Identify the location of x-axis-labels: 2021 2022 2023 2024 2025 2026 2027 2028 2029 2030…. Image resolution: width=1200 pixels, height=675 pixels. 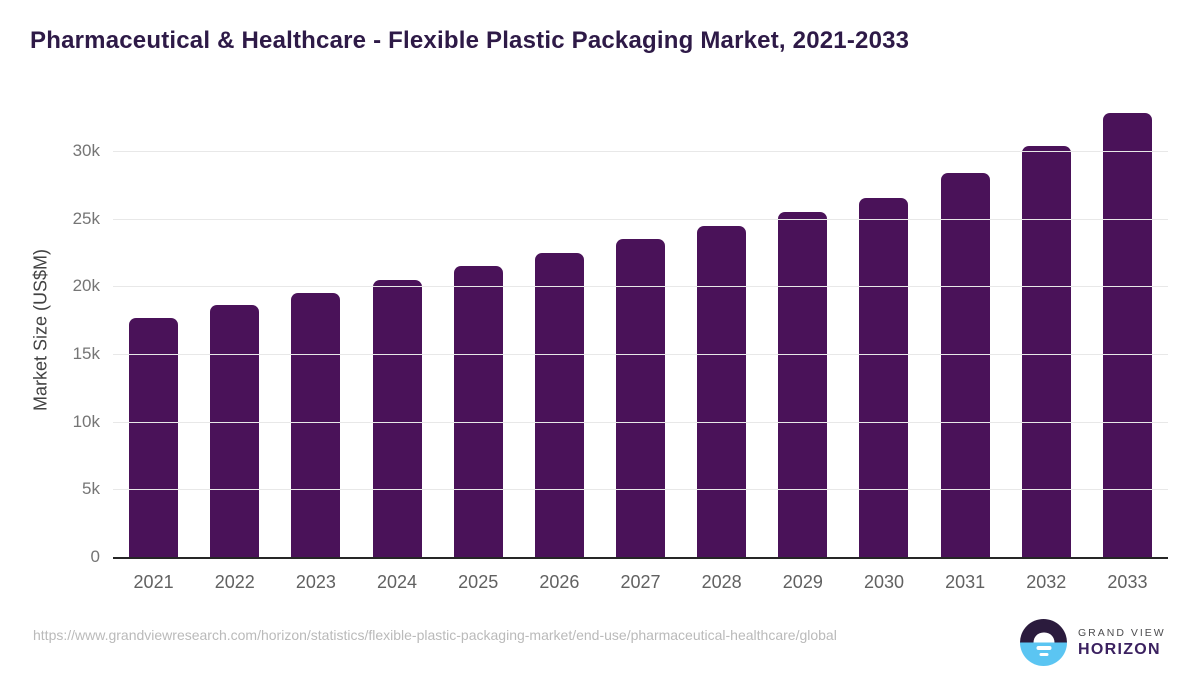
(640, 582).